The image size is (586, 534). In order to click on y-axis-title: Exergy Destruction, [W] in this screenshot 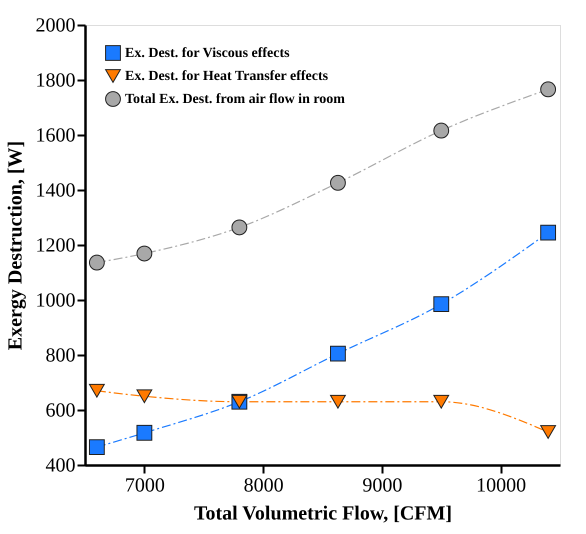, I will do `click(15, 245)`.